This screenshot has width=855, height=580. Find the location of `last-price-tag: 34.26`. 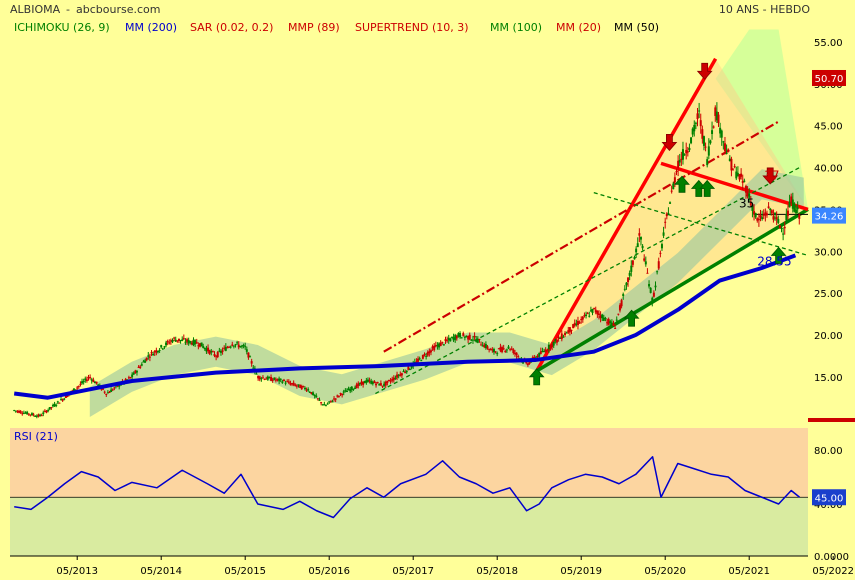

last-price-tag: 34.26 is located at coordinates (829, 215).